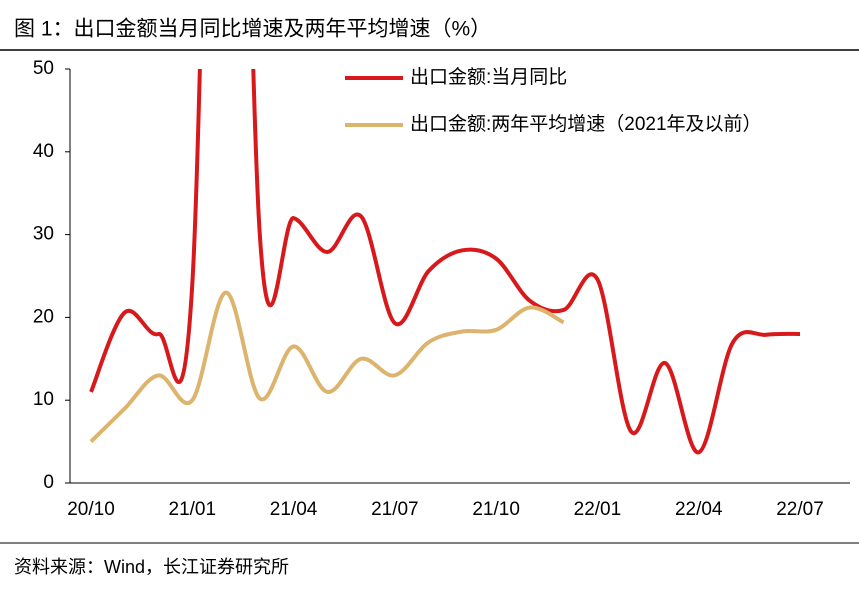 Image resolution: width=859 pixels, height=601 pixels. I want to click on y-tick-label: 50, so click(43, 68).